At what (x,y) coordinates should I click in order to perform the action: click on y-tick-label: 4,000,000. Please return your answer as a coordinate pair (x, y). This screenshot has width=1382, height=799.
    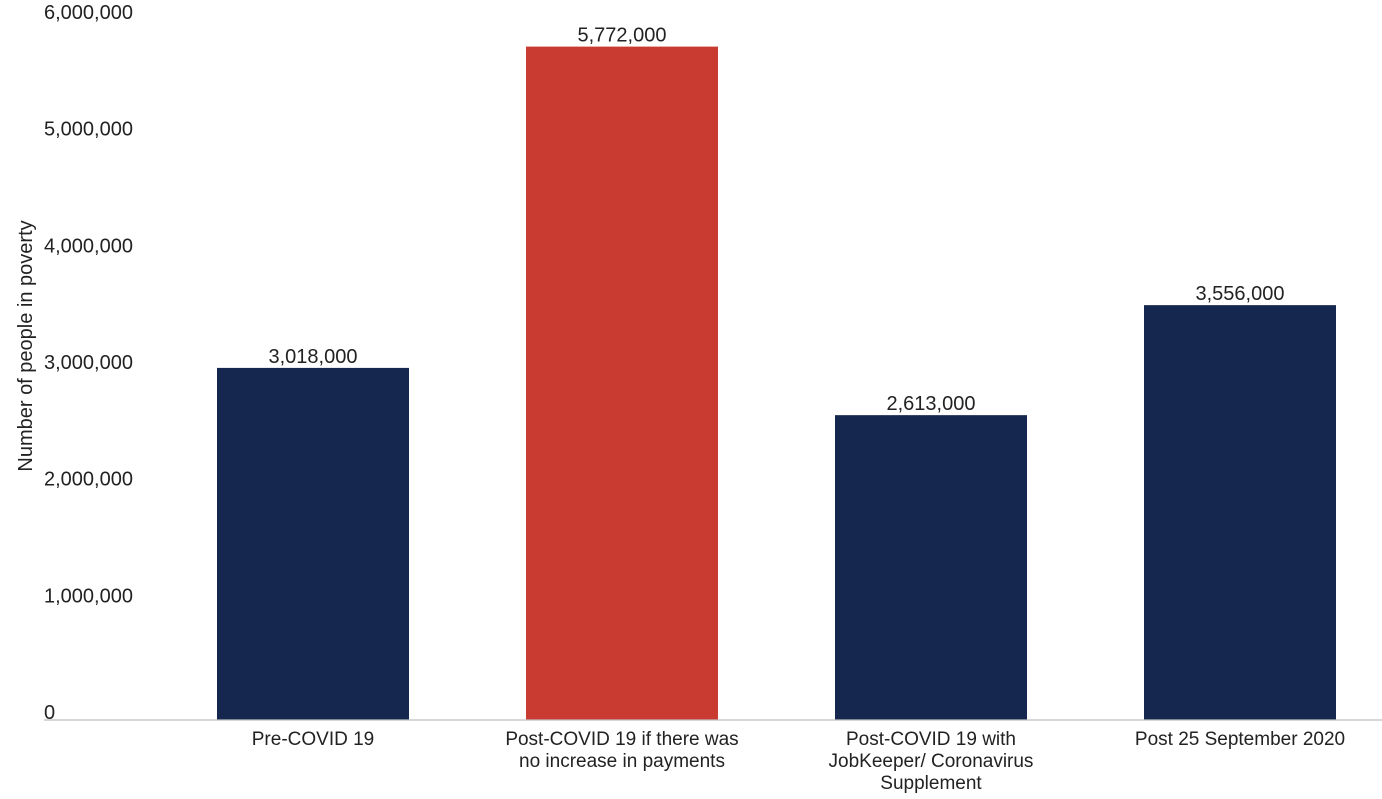
    Looking at the image, I should click on (88, 246).